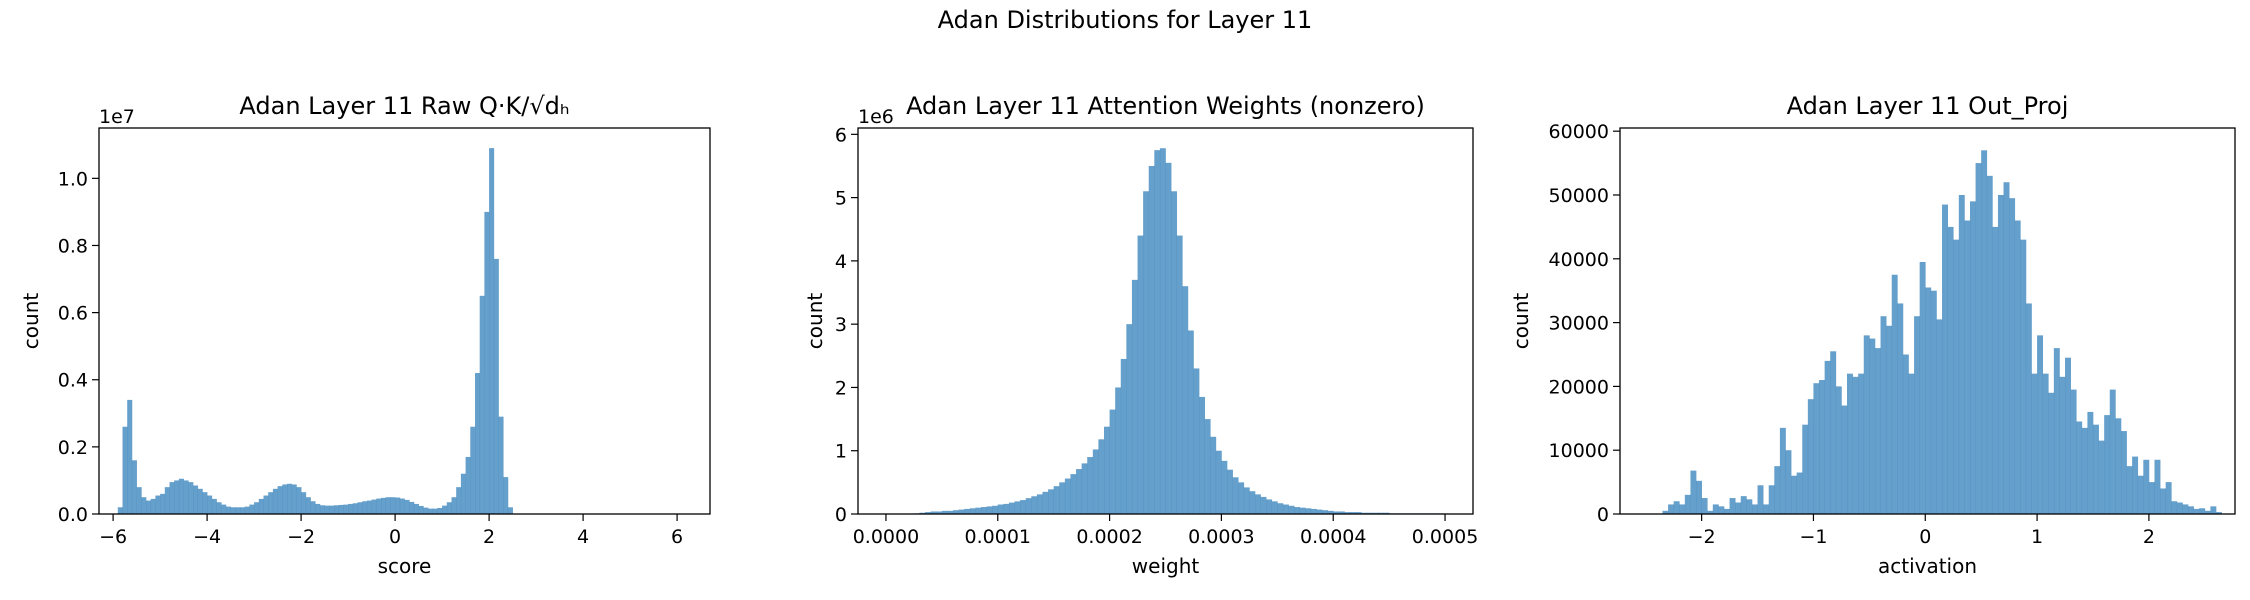  Describe the element at coordinates (1579, 260) in the screenshot. I see `y-tick-label: 40000` at that location.